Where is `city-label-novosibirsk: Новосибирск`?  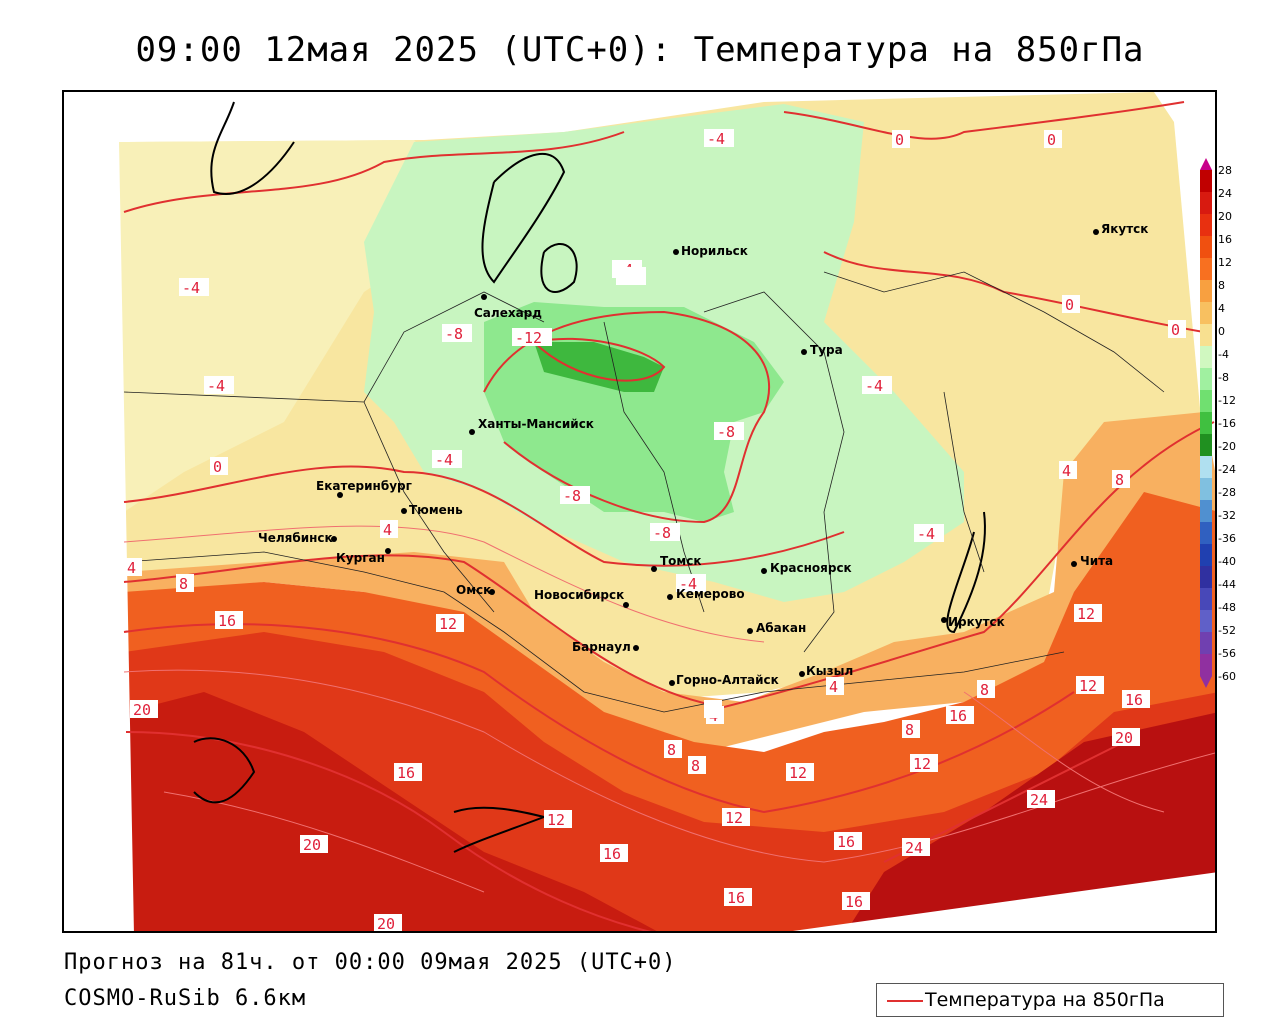 city-label-novosibirsk: Новосибирск is located at coordinates (579, 595).